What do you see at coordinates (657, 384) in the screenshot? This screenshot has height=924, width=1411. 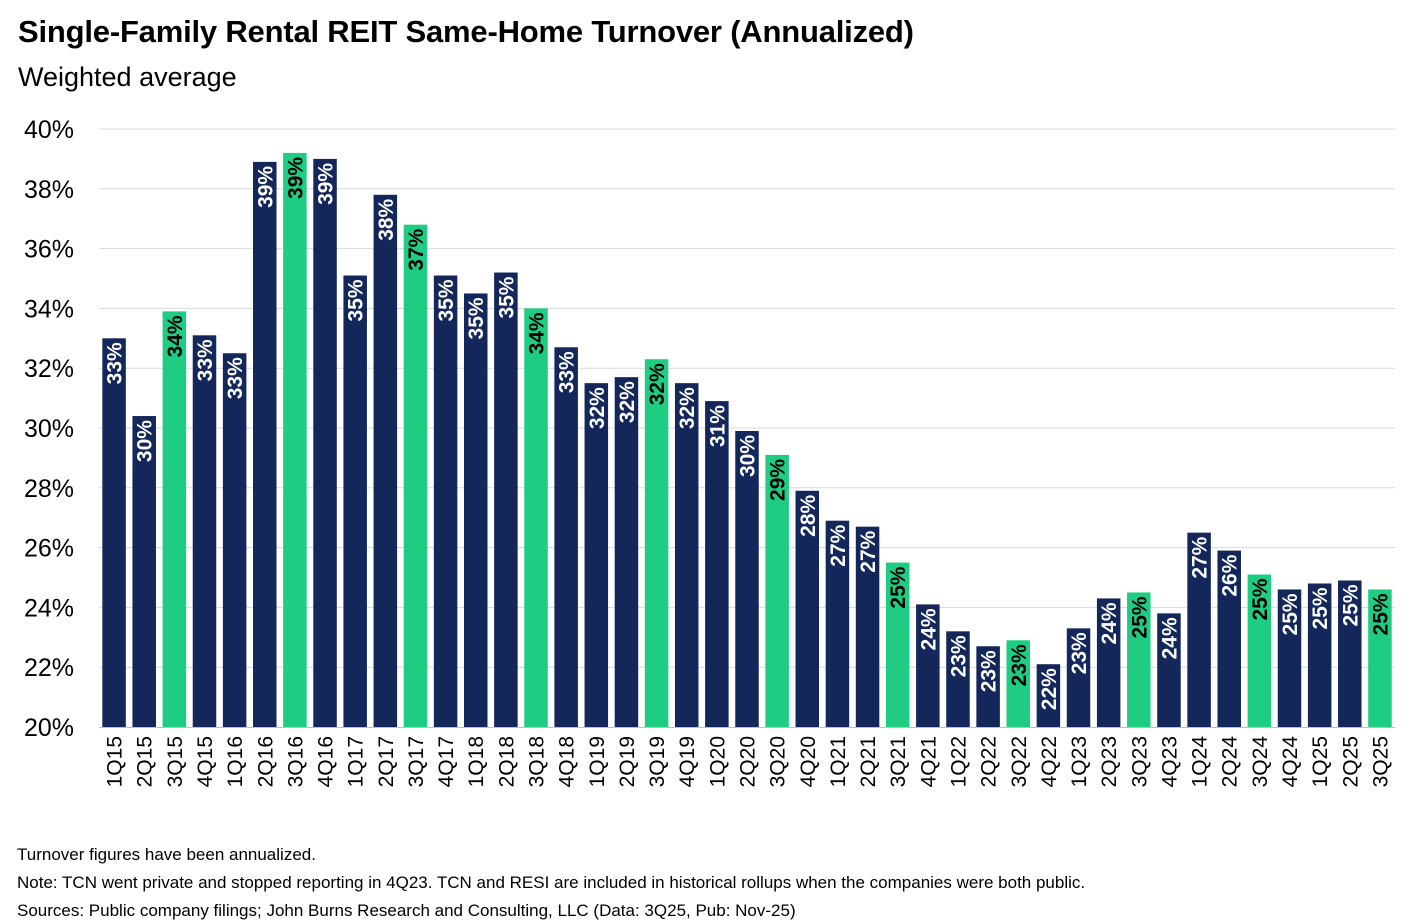 I see `data-label-3Q19: 32%` at bounding box center [657, 384].